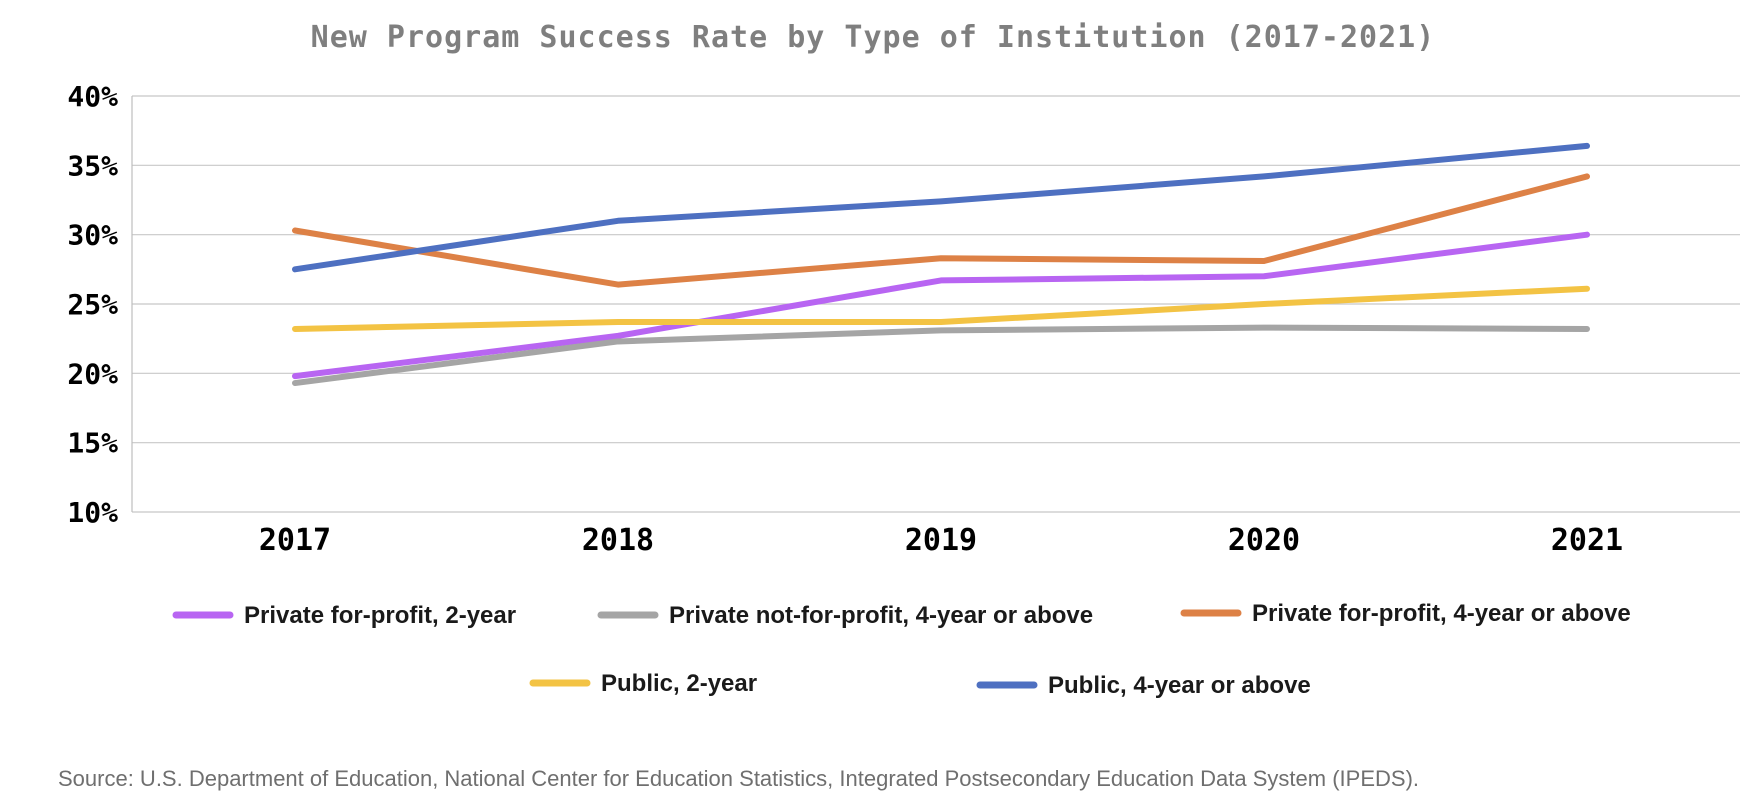 Image resolution: width=1746 pixels, height=812 pixels. What do you see at coordinates (92, 373) in the screenshot?
I see `y-tick-label: 20%` at bounding box center [92, 373].